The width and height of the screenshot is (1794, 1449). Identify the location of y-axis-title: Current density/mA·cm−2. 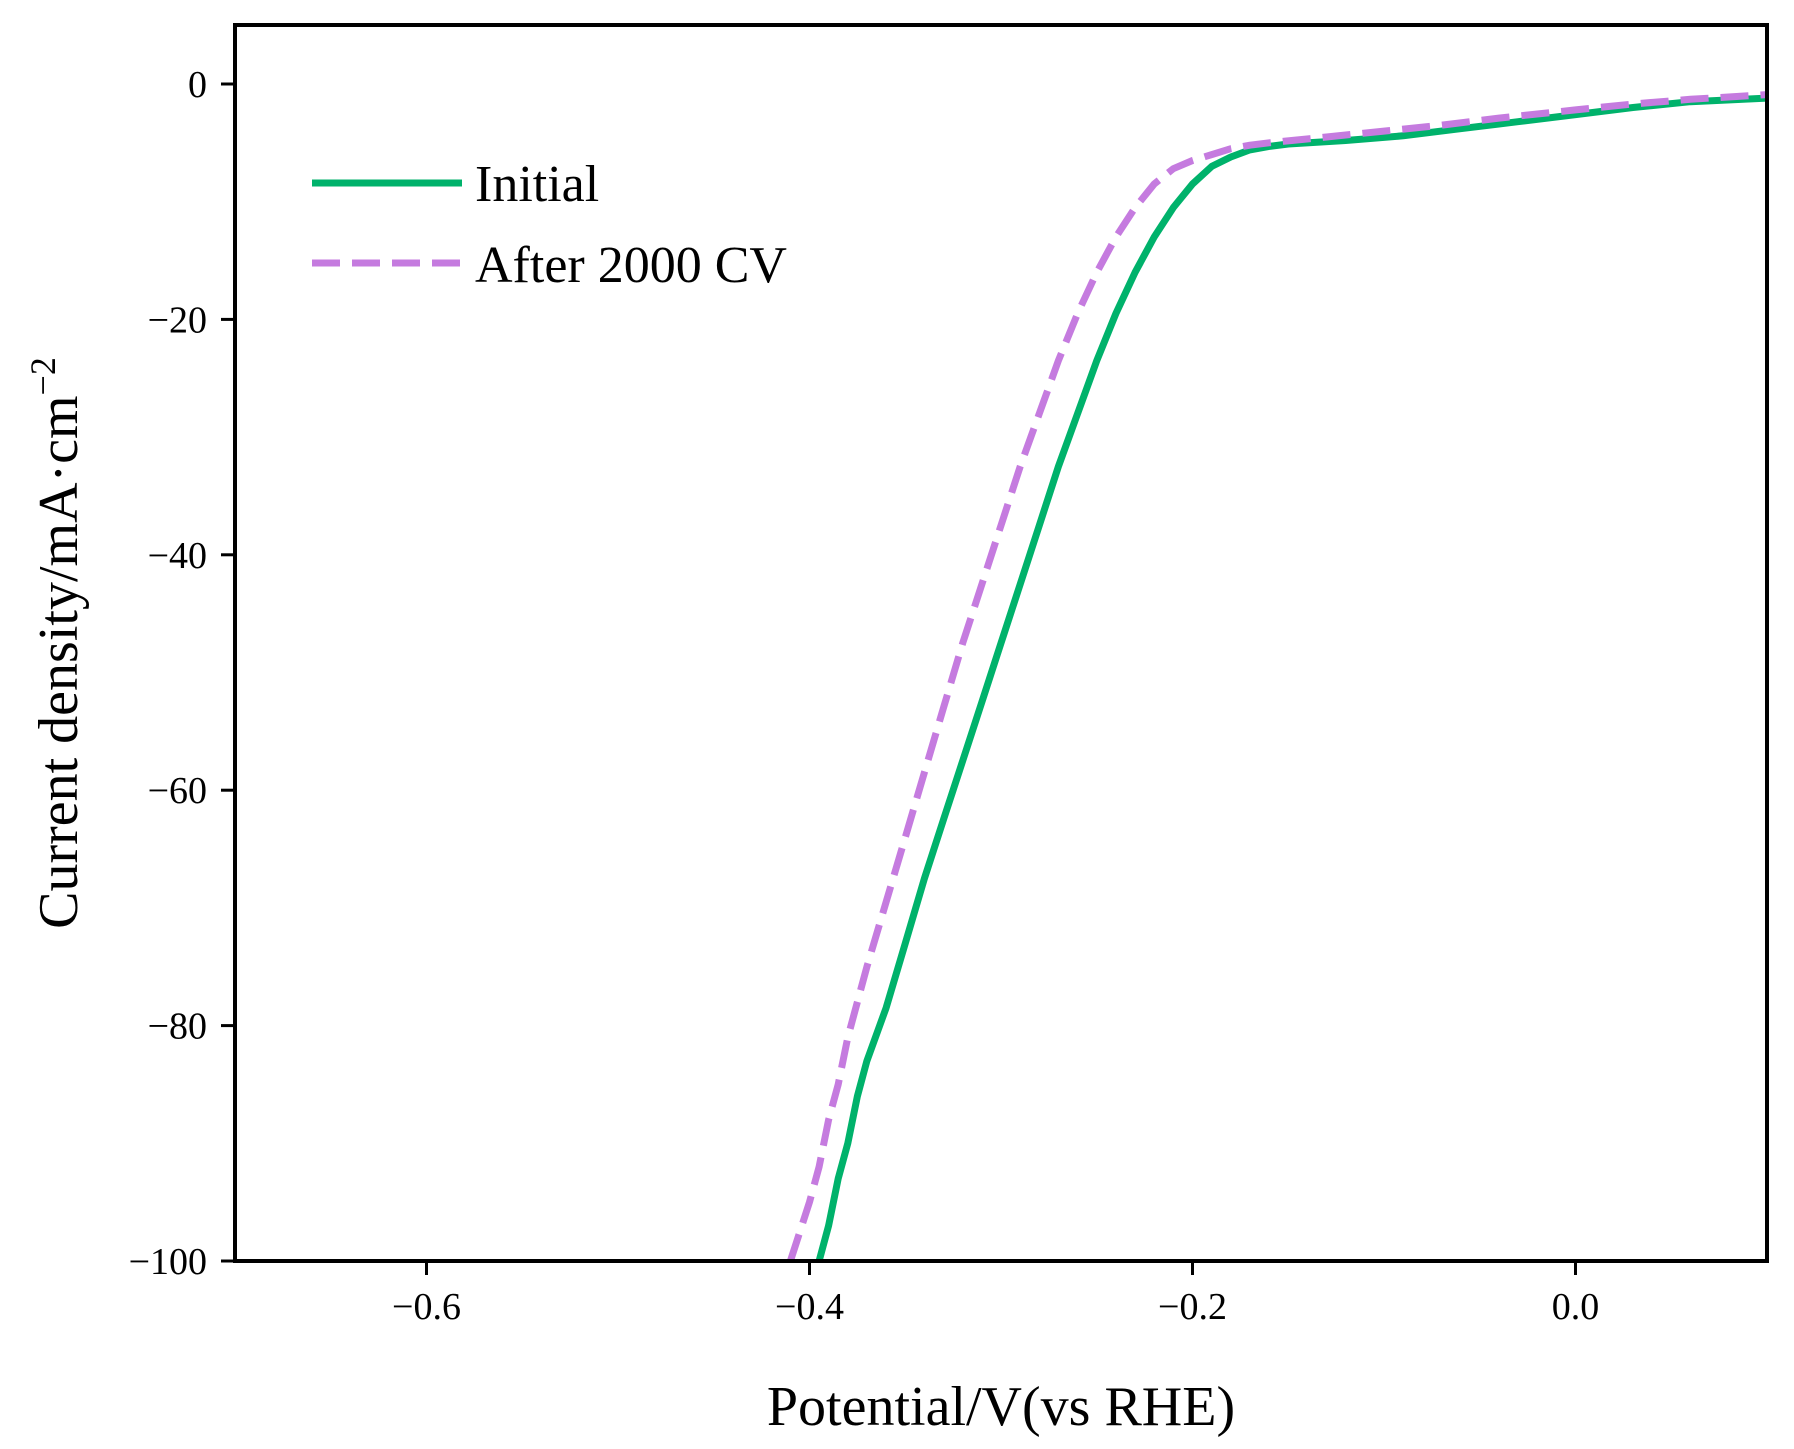
(56, 643).